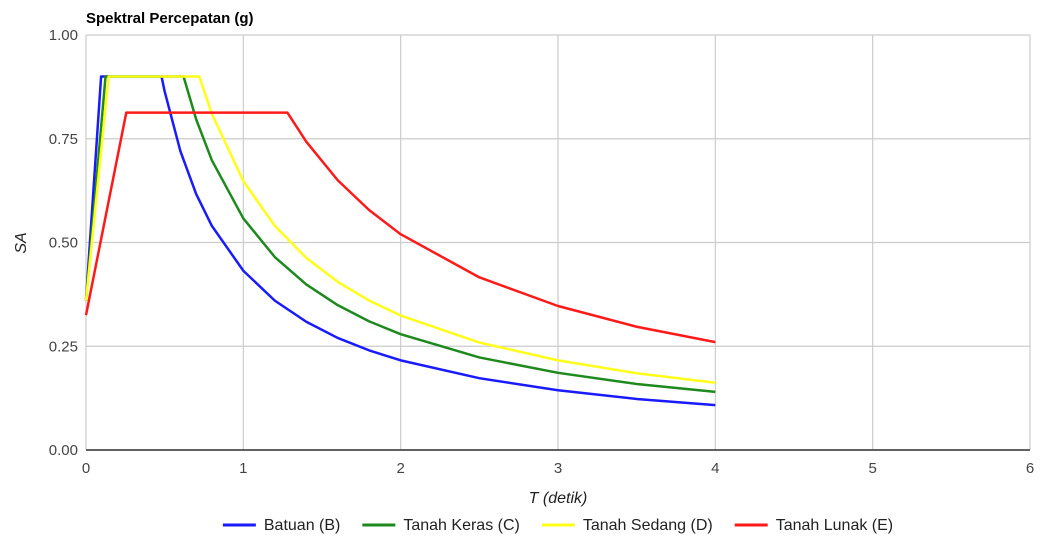  What do you see at coordinates (1030, 468) in the screenshot?
I see `x-tick-label: 6` at bounding box center [1030, 468].